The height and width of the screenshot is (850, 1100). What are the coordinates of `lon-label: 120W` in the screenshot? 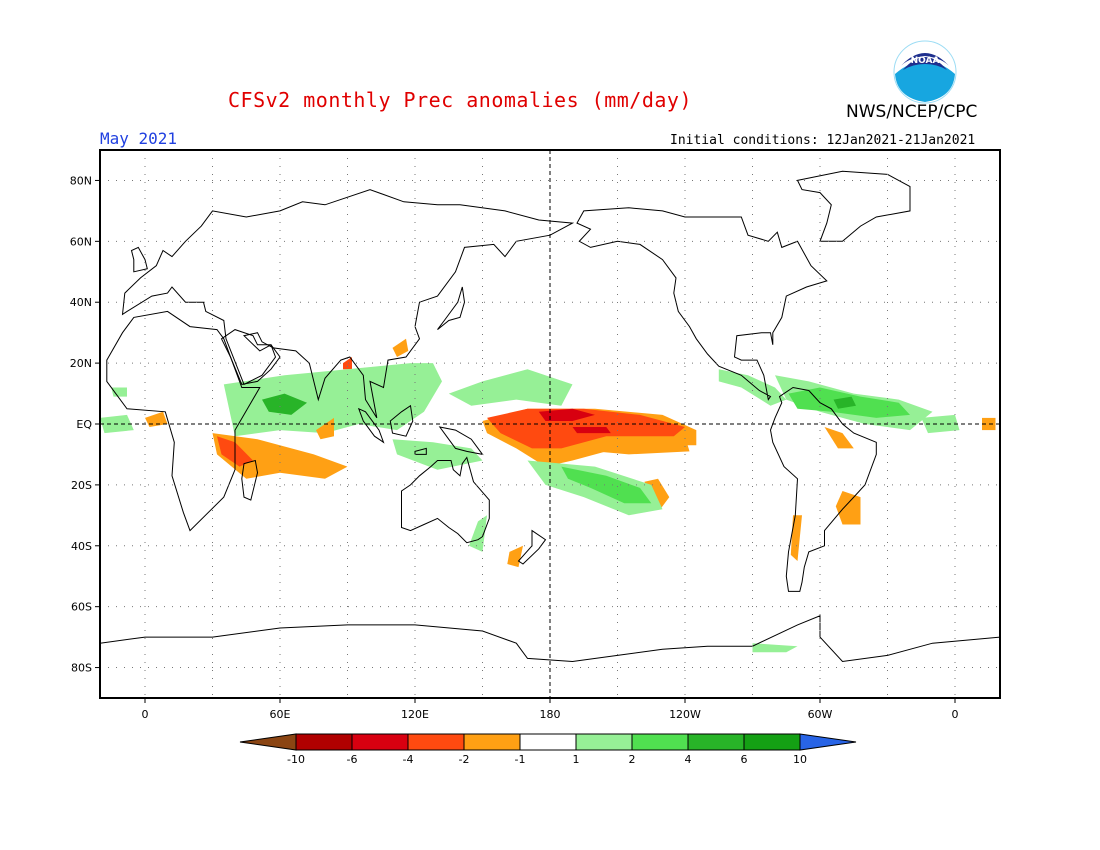 It's located at (685, 714).